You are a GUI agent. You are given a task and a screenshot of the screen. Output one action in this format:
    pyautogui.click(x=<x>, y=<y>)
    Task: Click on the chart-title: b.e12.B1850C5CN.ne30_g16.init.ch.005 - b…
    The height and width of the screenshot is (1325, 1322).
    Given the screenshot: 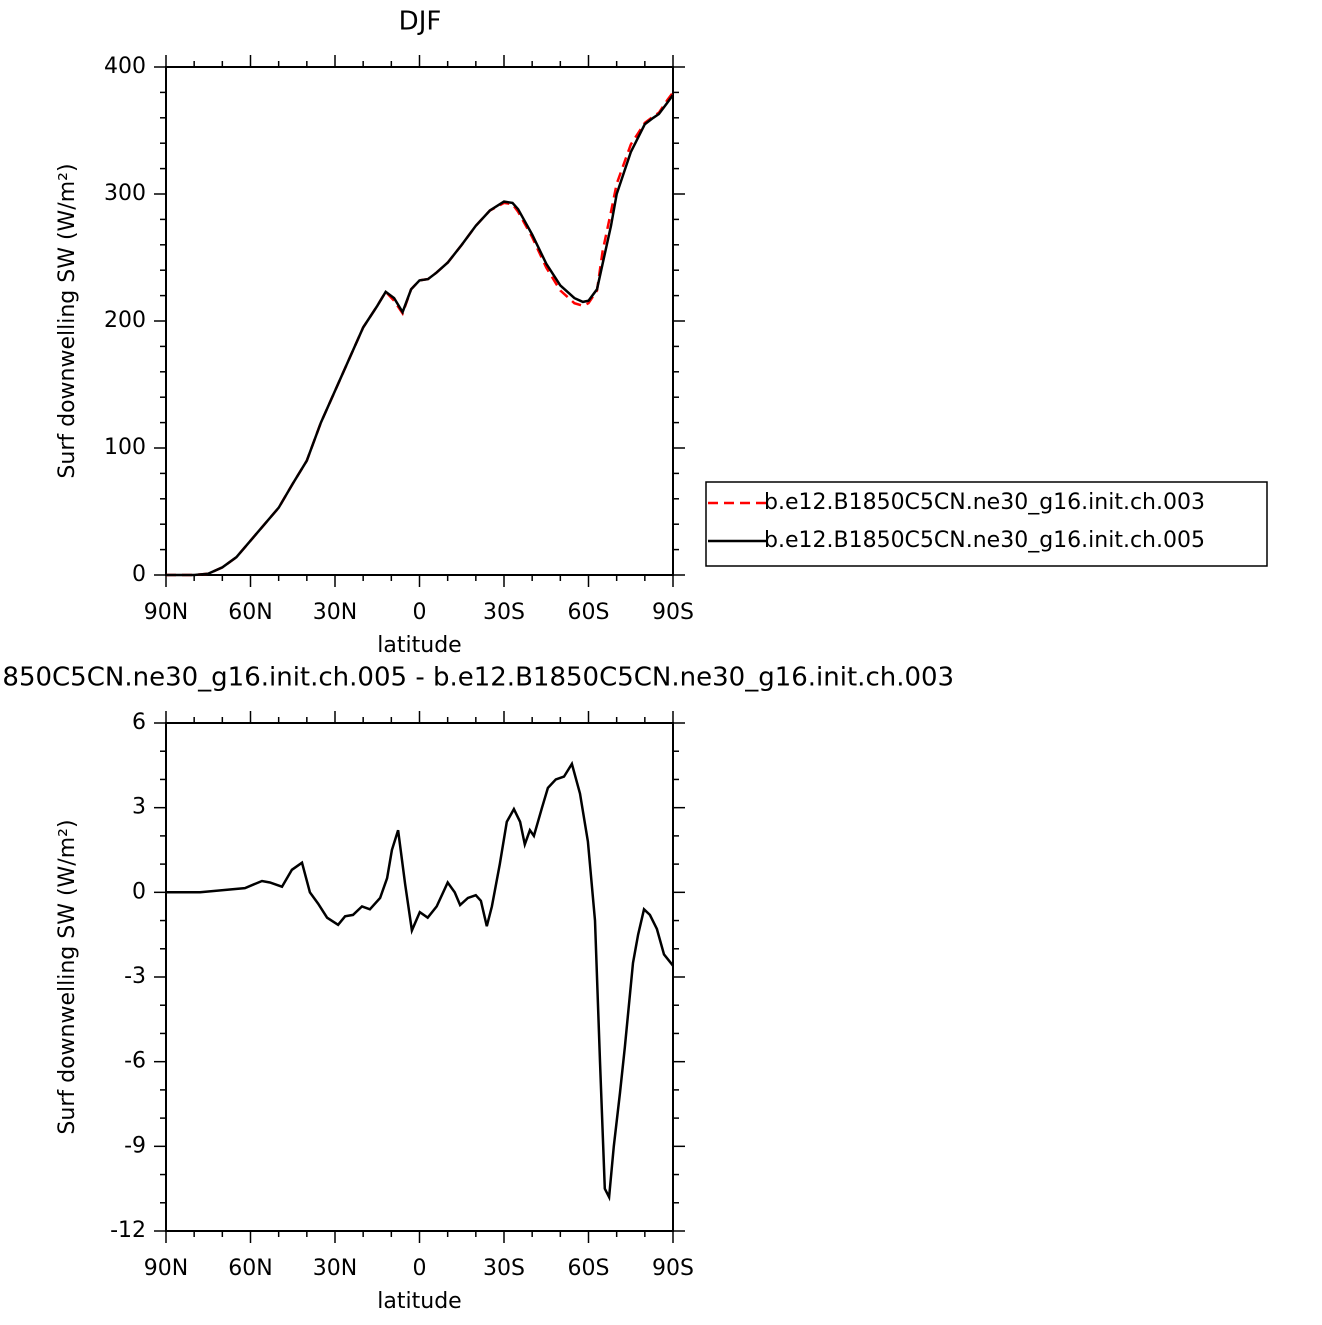 What is the action you would take?
    pyautogui.click(x=477, y=678)
    